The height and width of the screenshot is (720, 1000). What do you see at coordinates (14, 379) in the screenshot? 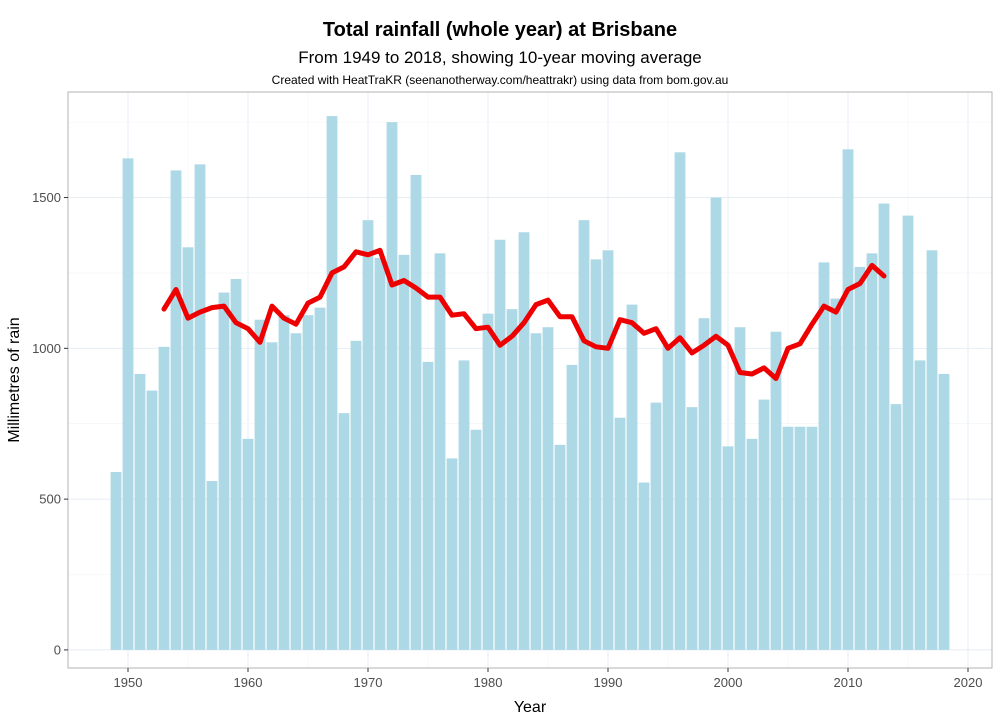
I see `y-axis-title: Millimetres of rain` at bounding box center [14, 379].